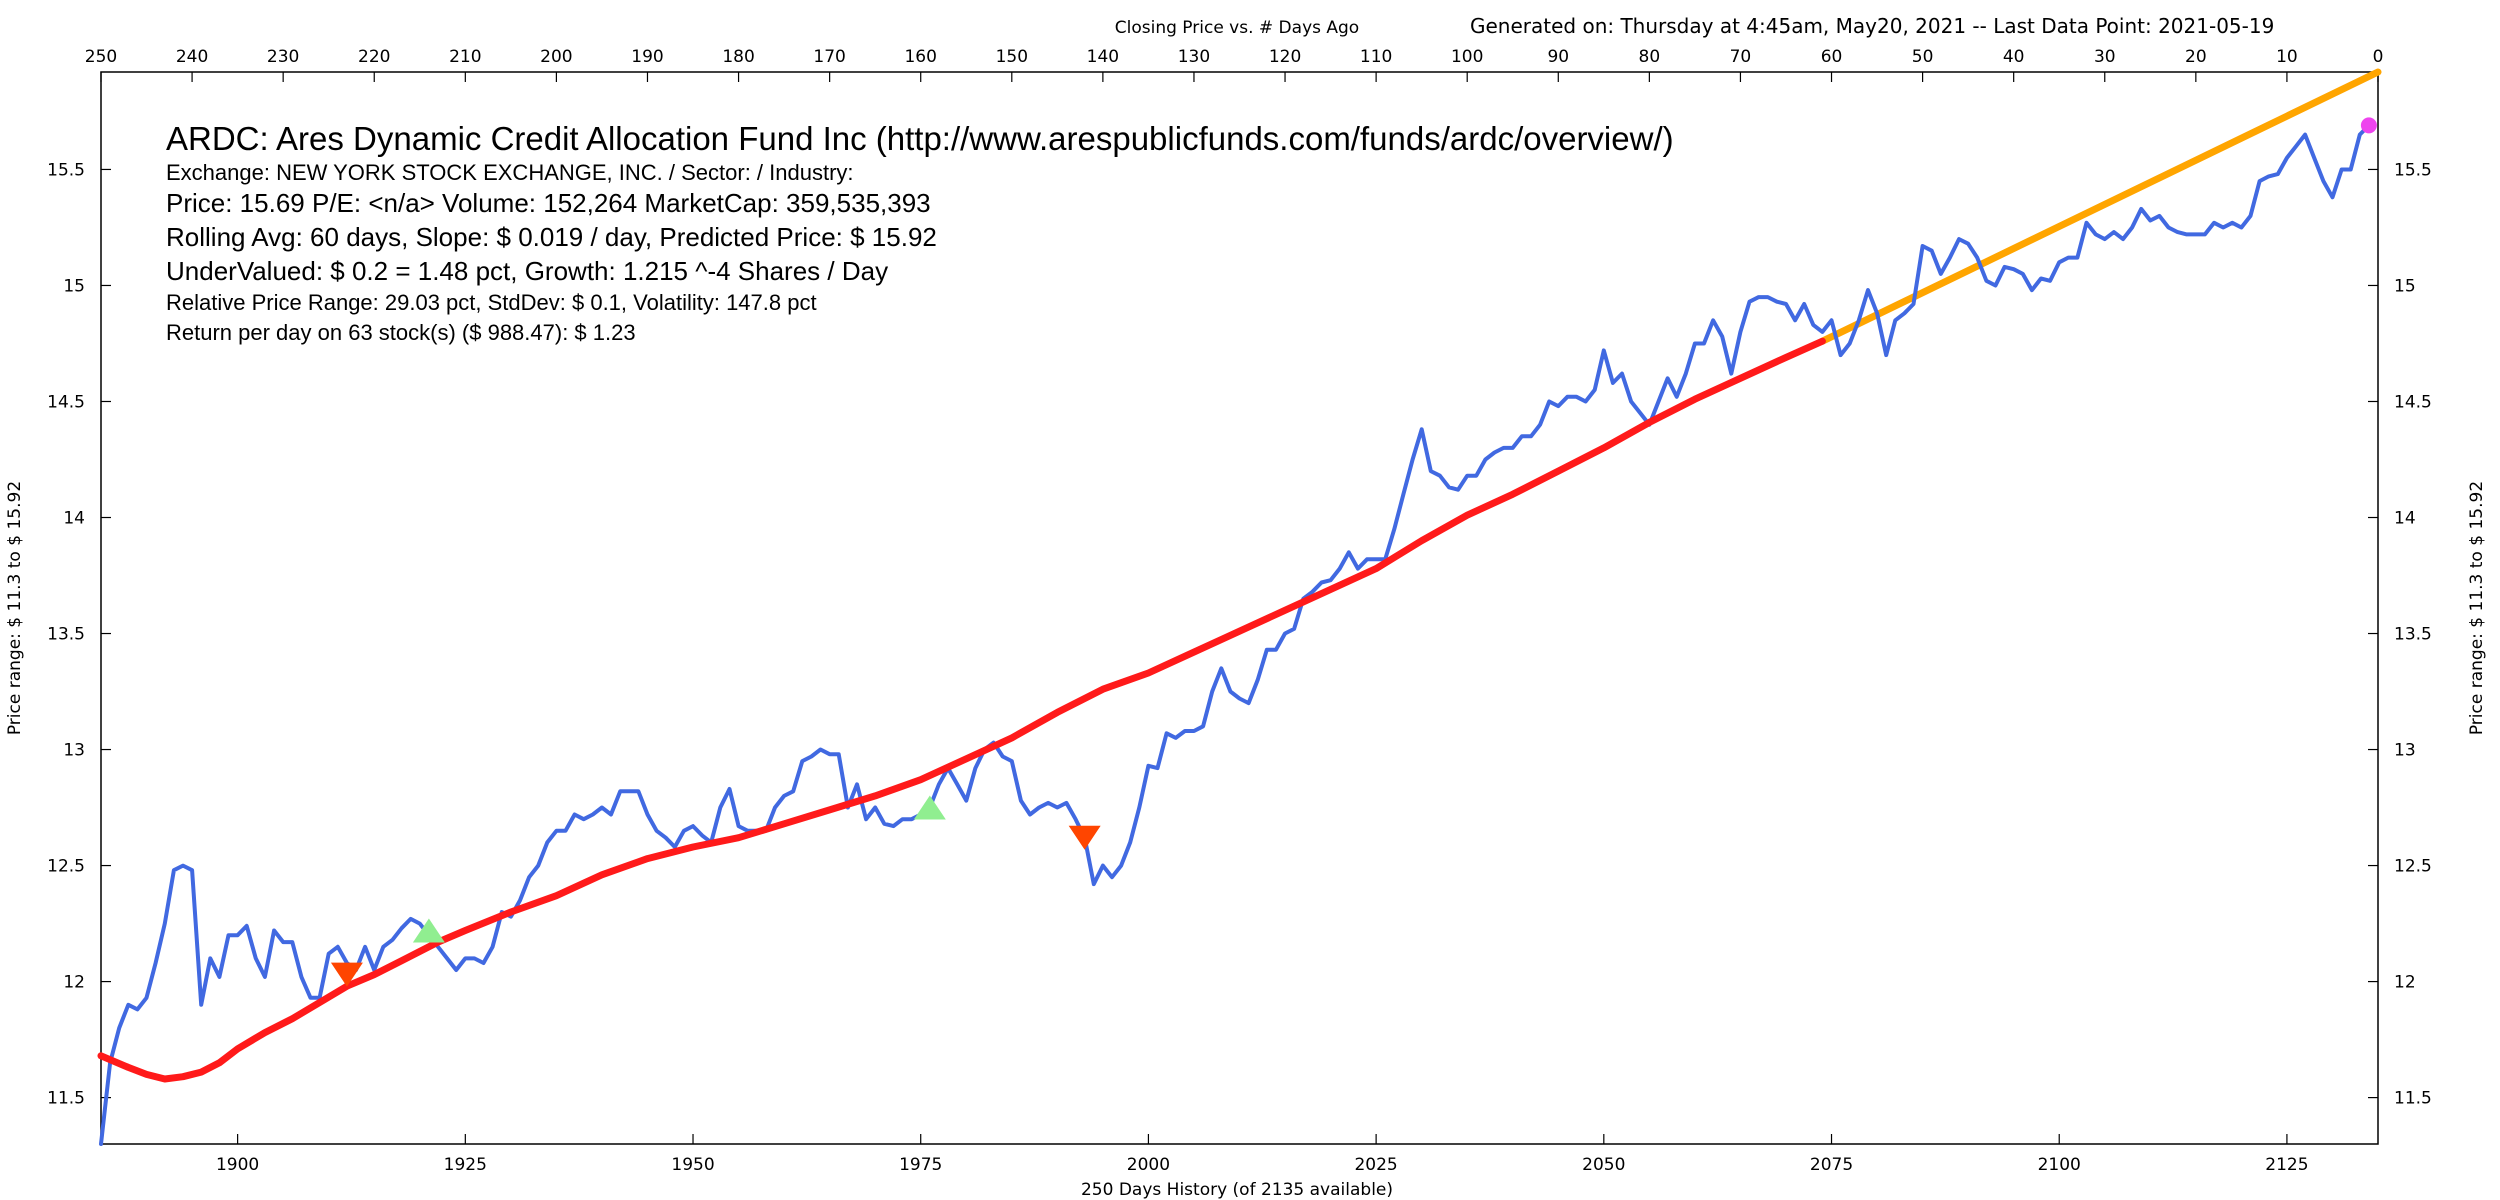 This screenshot has height=1200, width=2500. I want to click on y-tick-label: 14, so click(74, 519).